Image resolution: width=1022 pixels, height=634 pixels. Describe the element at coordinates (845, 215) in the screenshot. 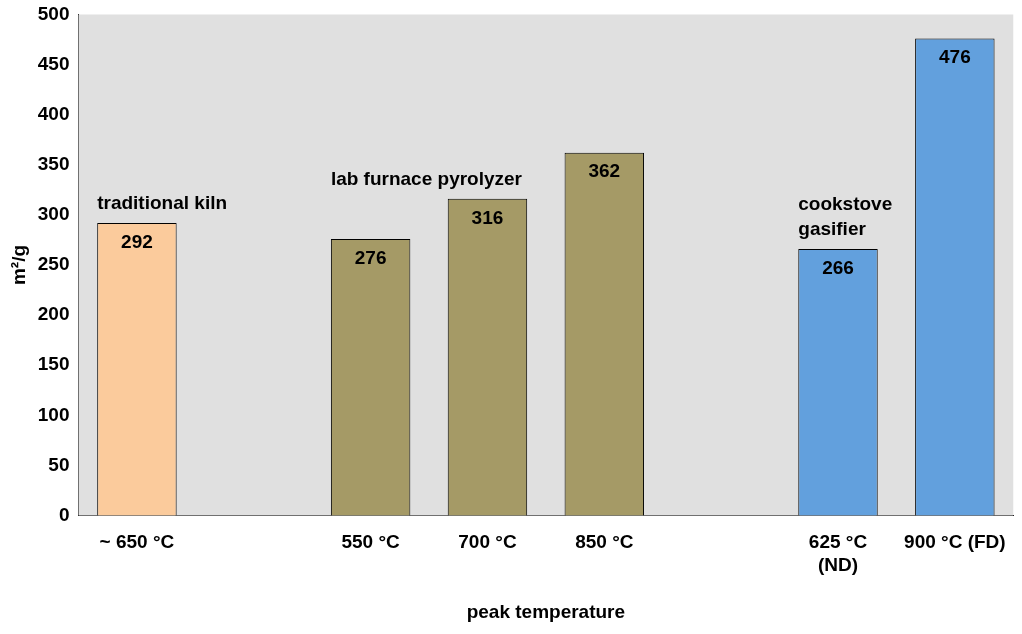

I see `annotation: cookstove gasifier` at that location.